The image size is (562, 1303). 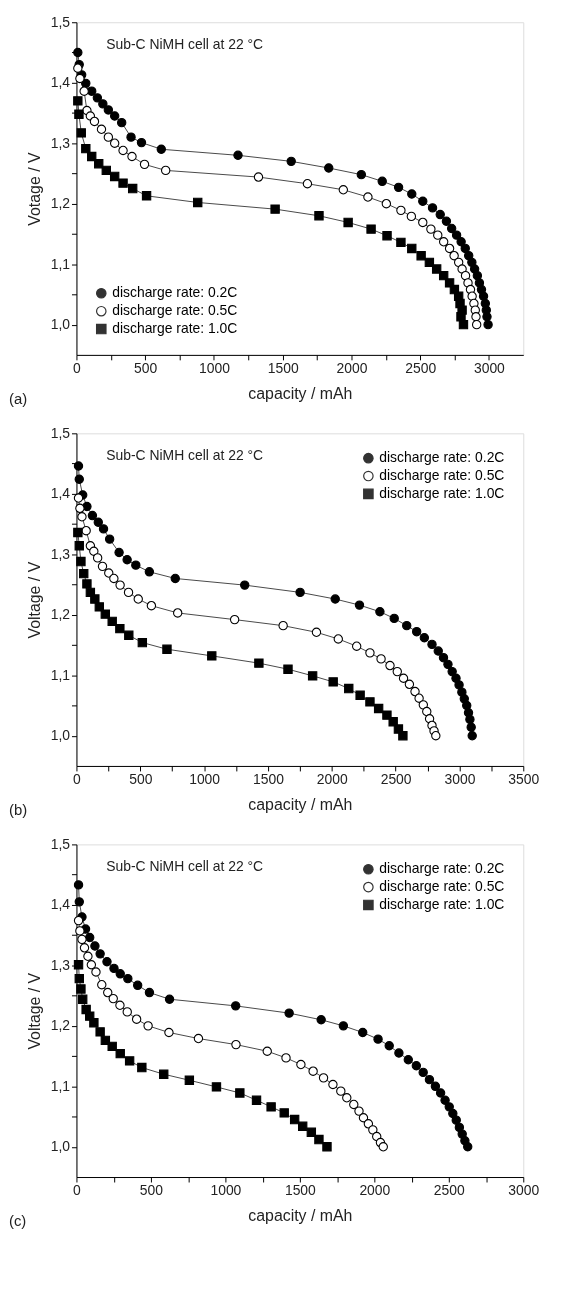 What do you see at coordinates (524, 779) in the screenshot?
I see `x-tick-label: 3500` at bounding box center [524, 779].